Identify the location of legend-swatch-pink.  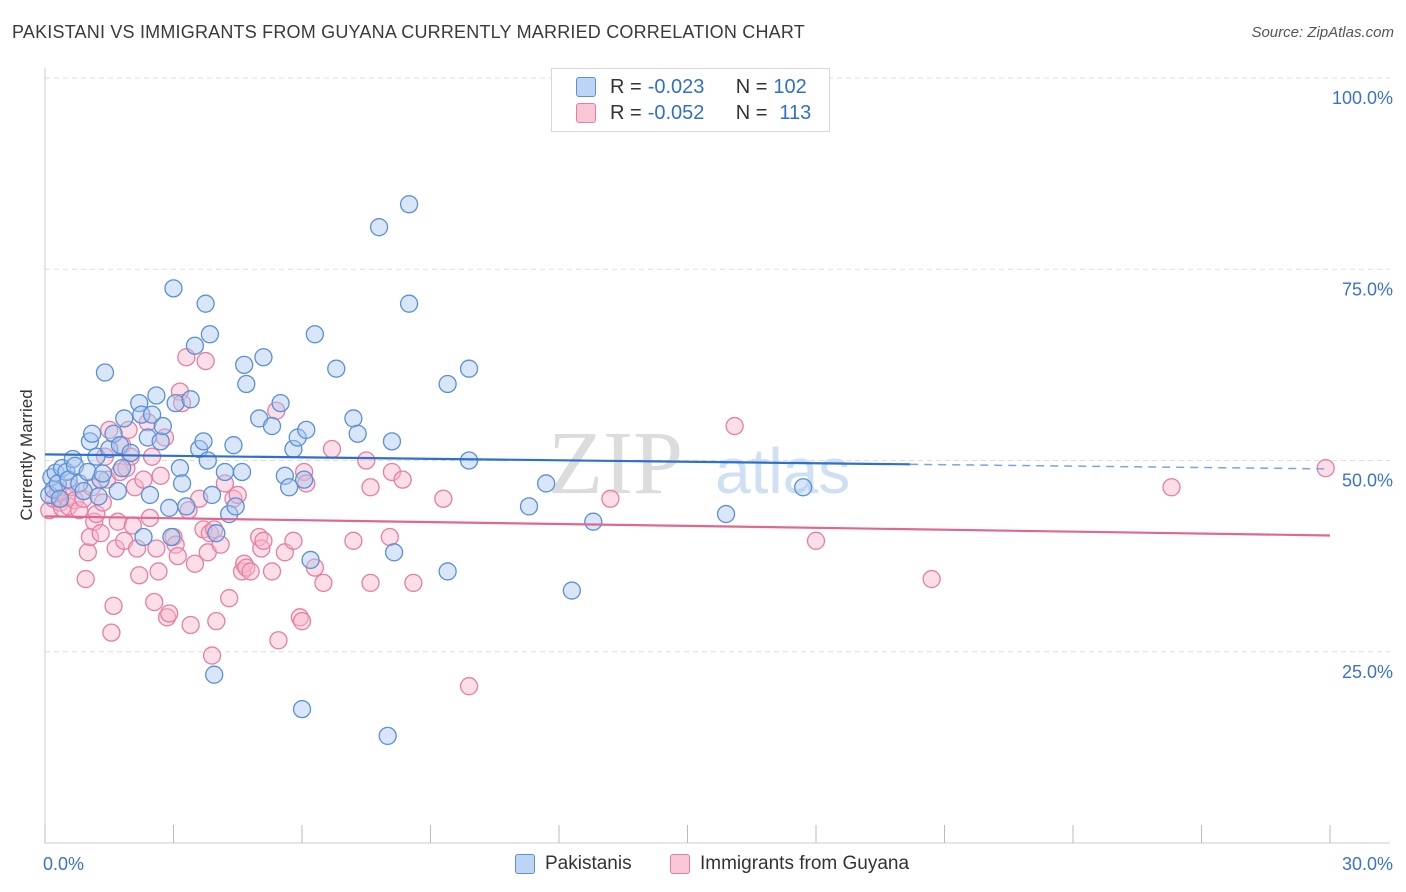
(586, 113).